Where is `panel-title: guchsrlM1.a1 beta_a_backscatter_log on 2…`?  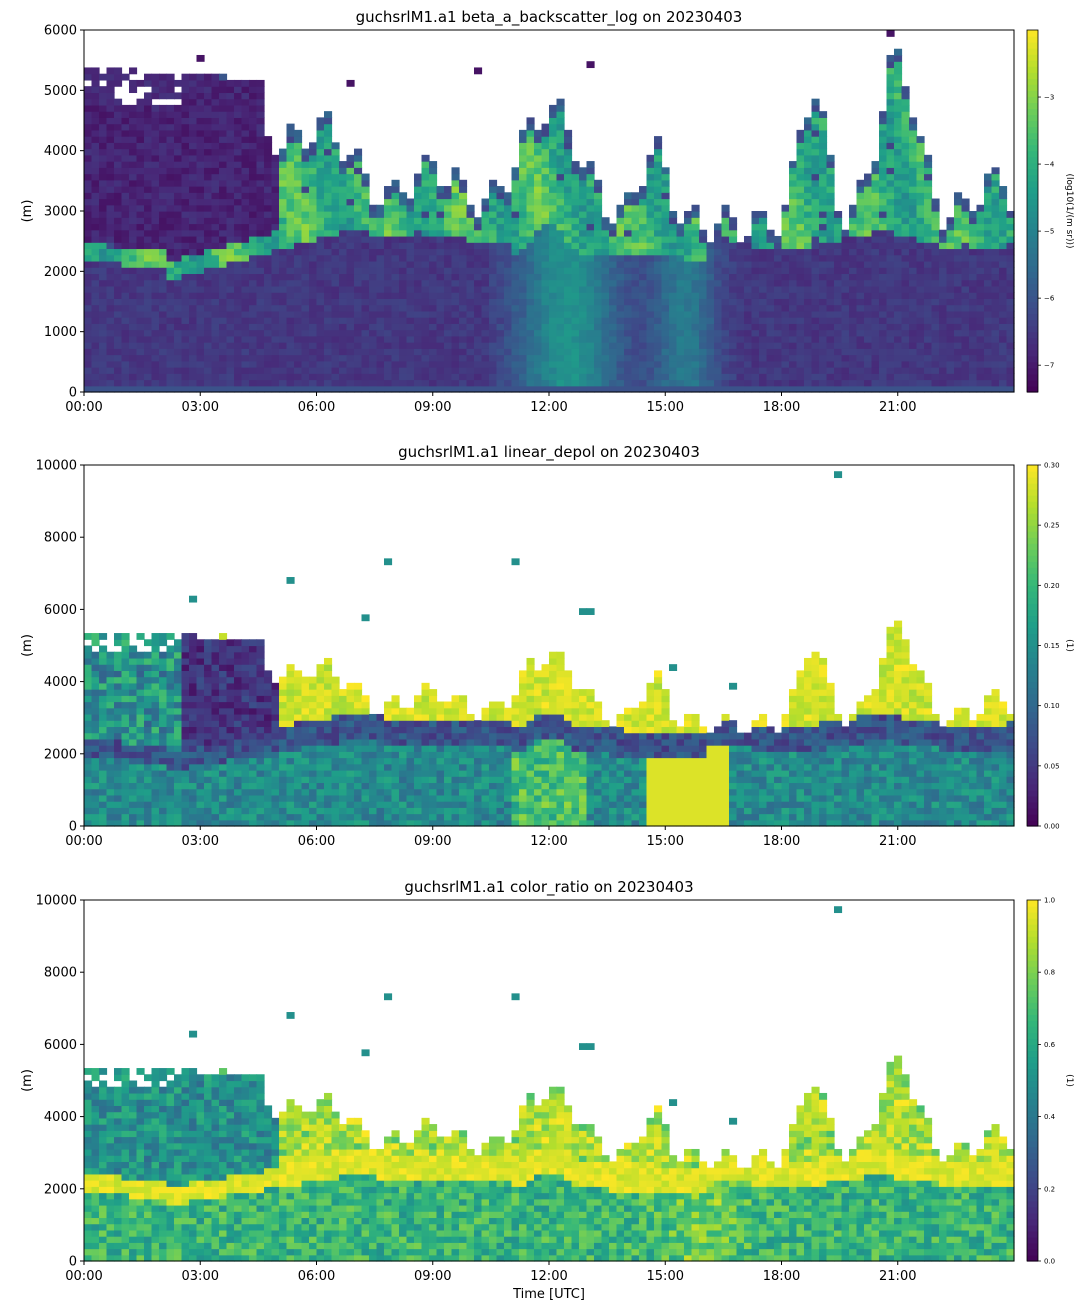
panel-title: guchsrlM1.a1 beta_a_backscatter_log on 2… is located at coordinates (549, 17).